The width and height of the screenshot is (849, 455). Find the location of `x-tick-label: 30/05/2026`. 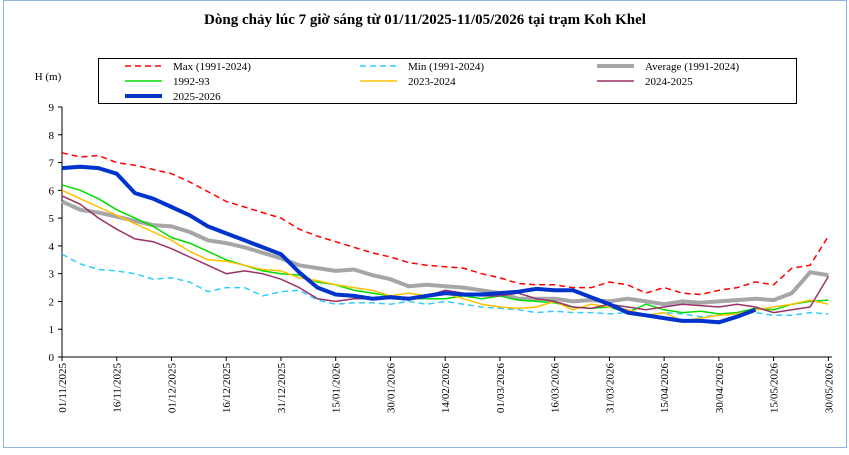

x-tick-label: 30/05/2026 is located at coordinates (829, 388).